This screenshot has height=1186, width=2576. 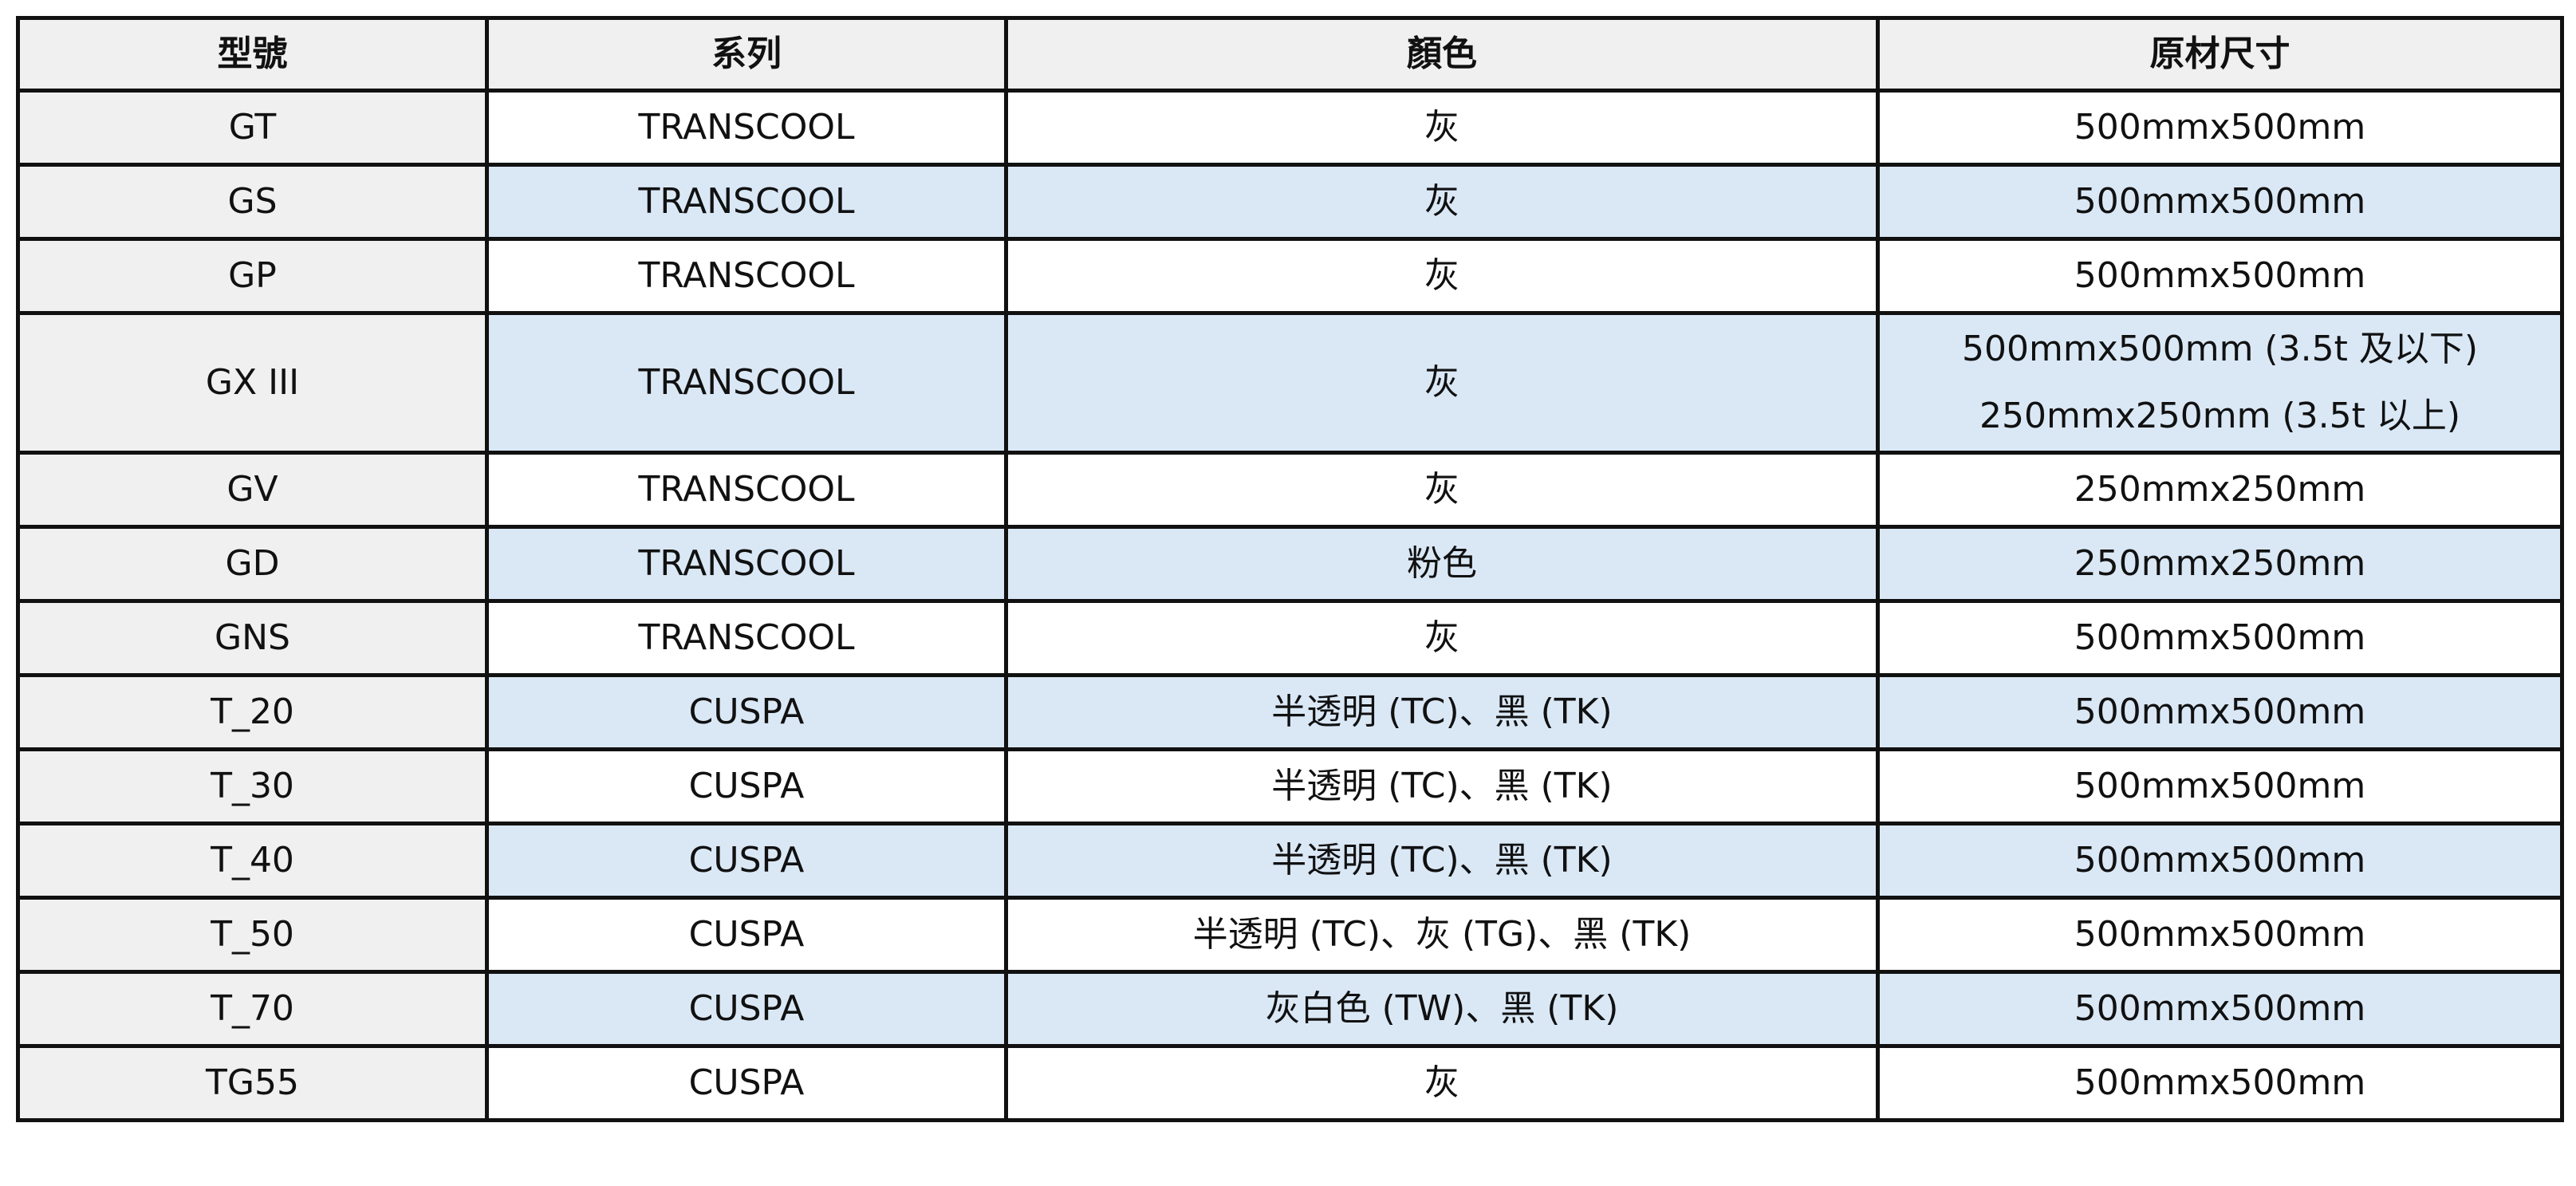 I want to click on cell-color: 灰白色 (TW)、黑 (TK), so click(x=1442, y=1009).